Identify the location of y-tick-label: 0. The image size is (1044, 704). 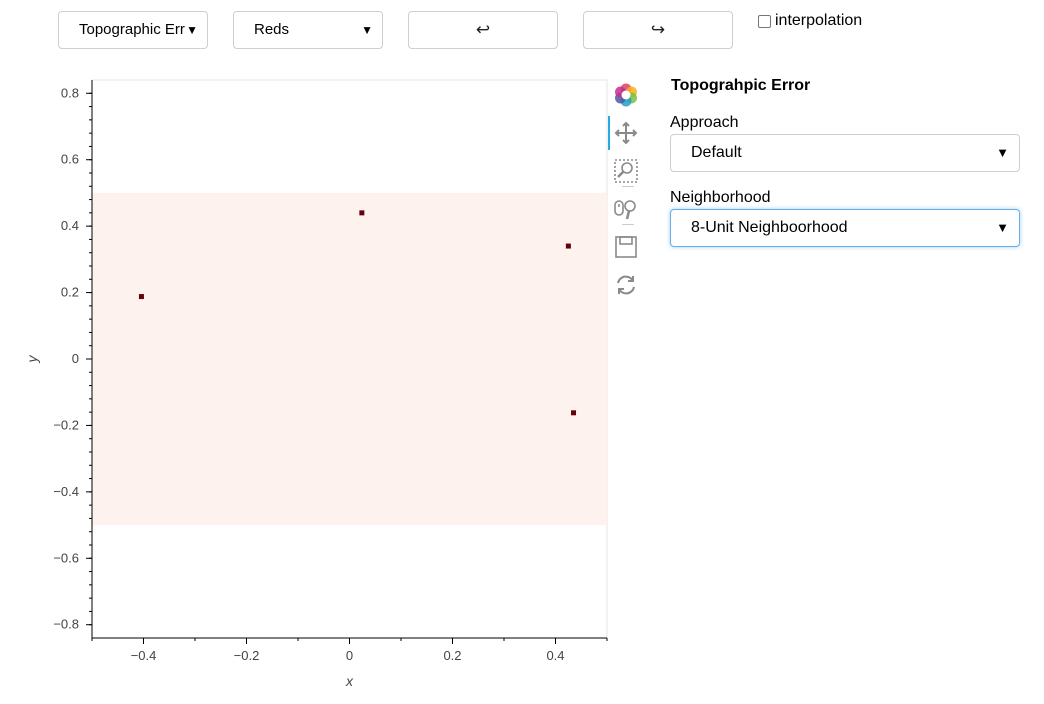
(75, 358).